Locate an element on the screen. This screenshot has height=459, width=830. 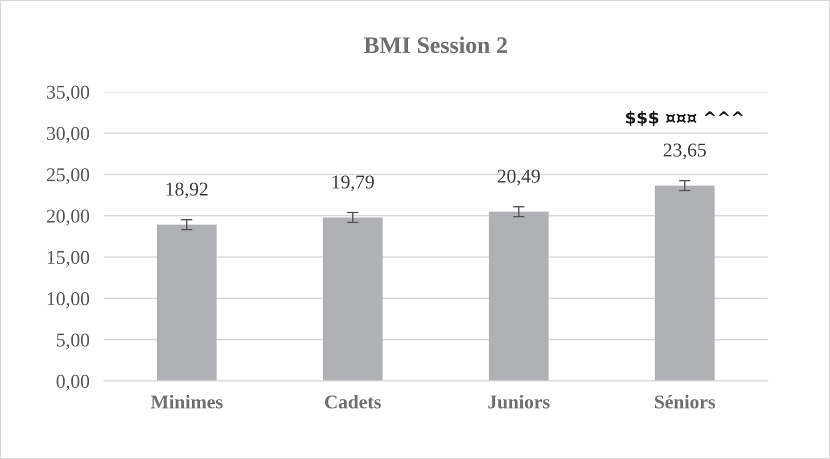
y-tick-label: 10,00 is located at coordinates (69, 300).